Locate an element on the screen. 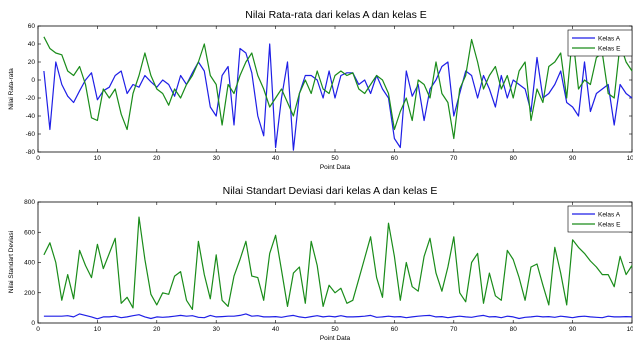  y-tick-label: 40 is located at coordinates (32, 44).